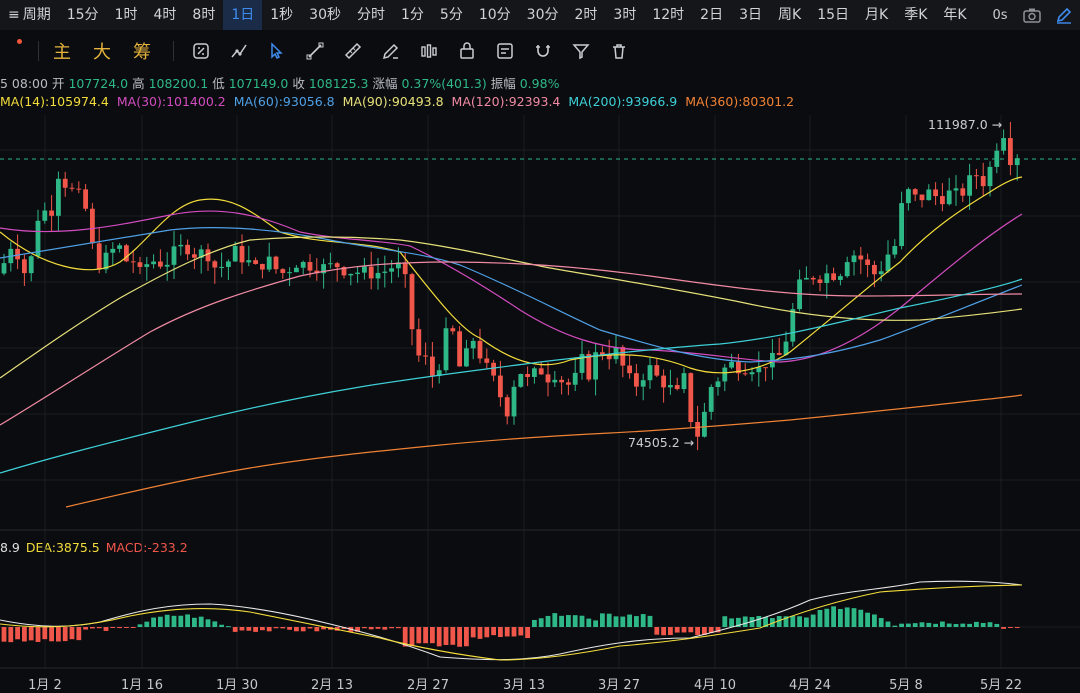 The image size is (1080, 693). Describe the element at coordinates (916, 15) in the screenshot. I see `period-21: 季K` at that location.